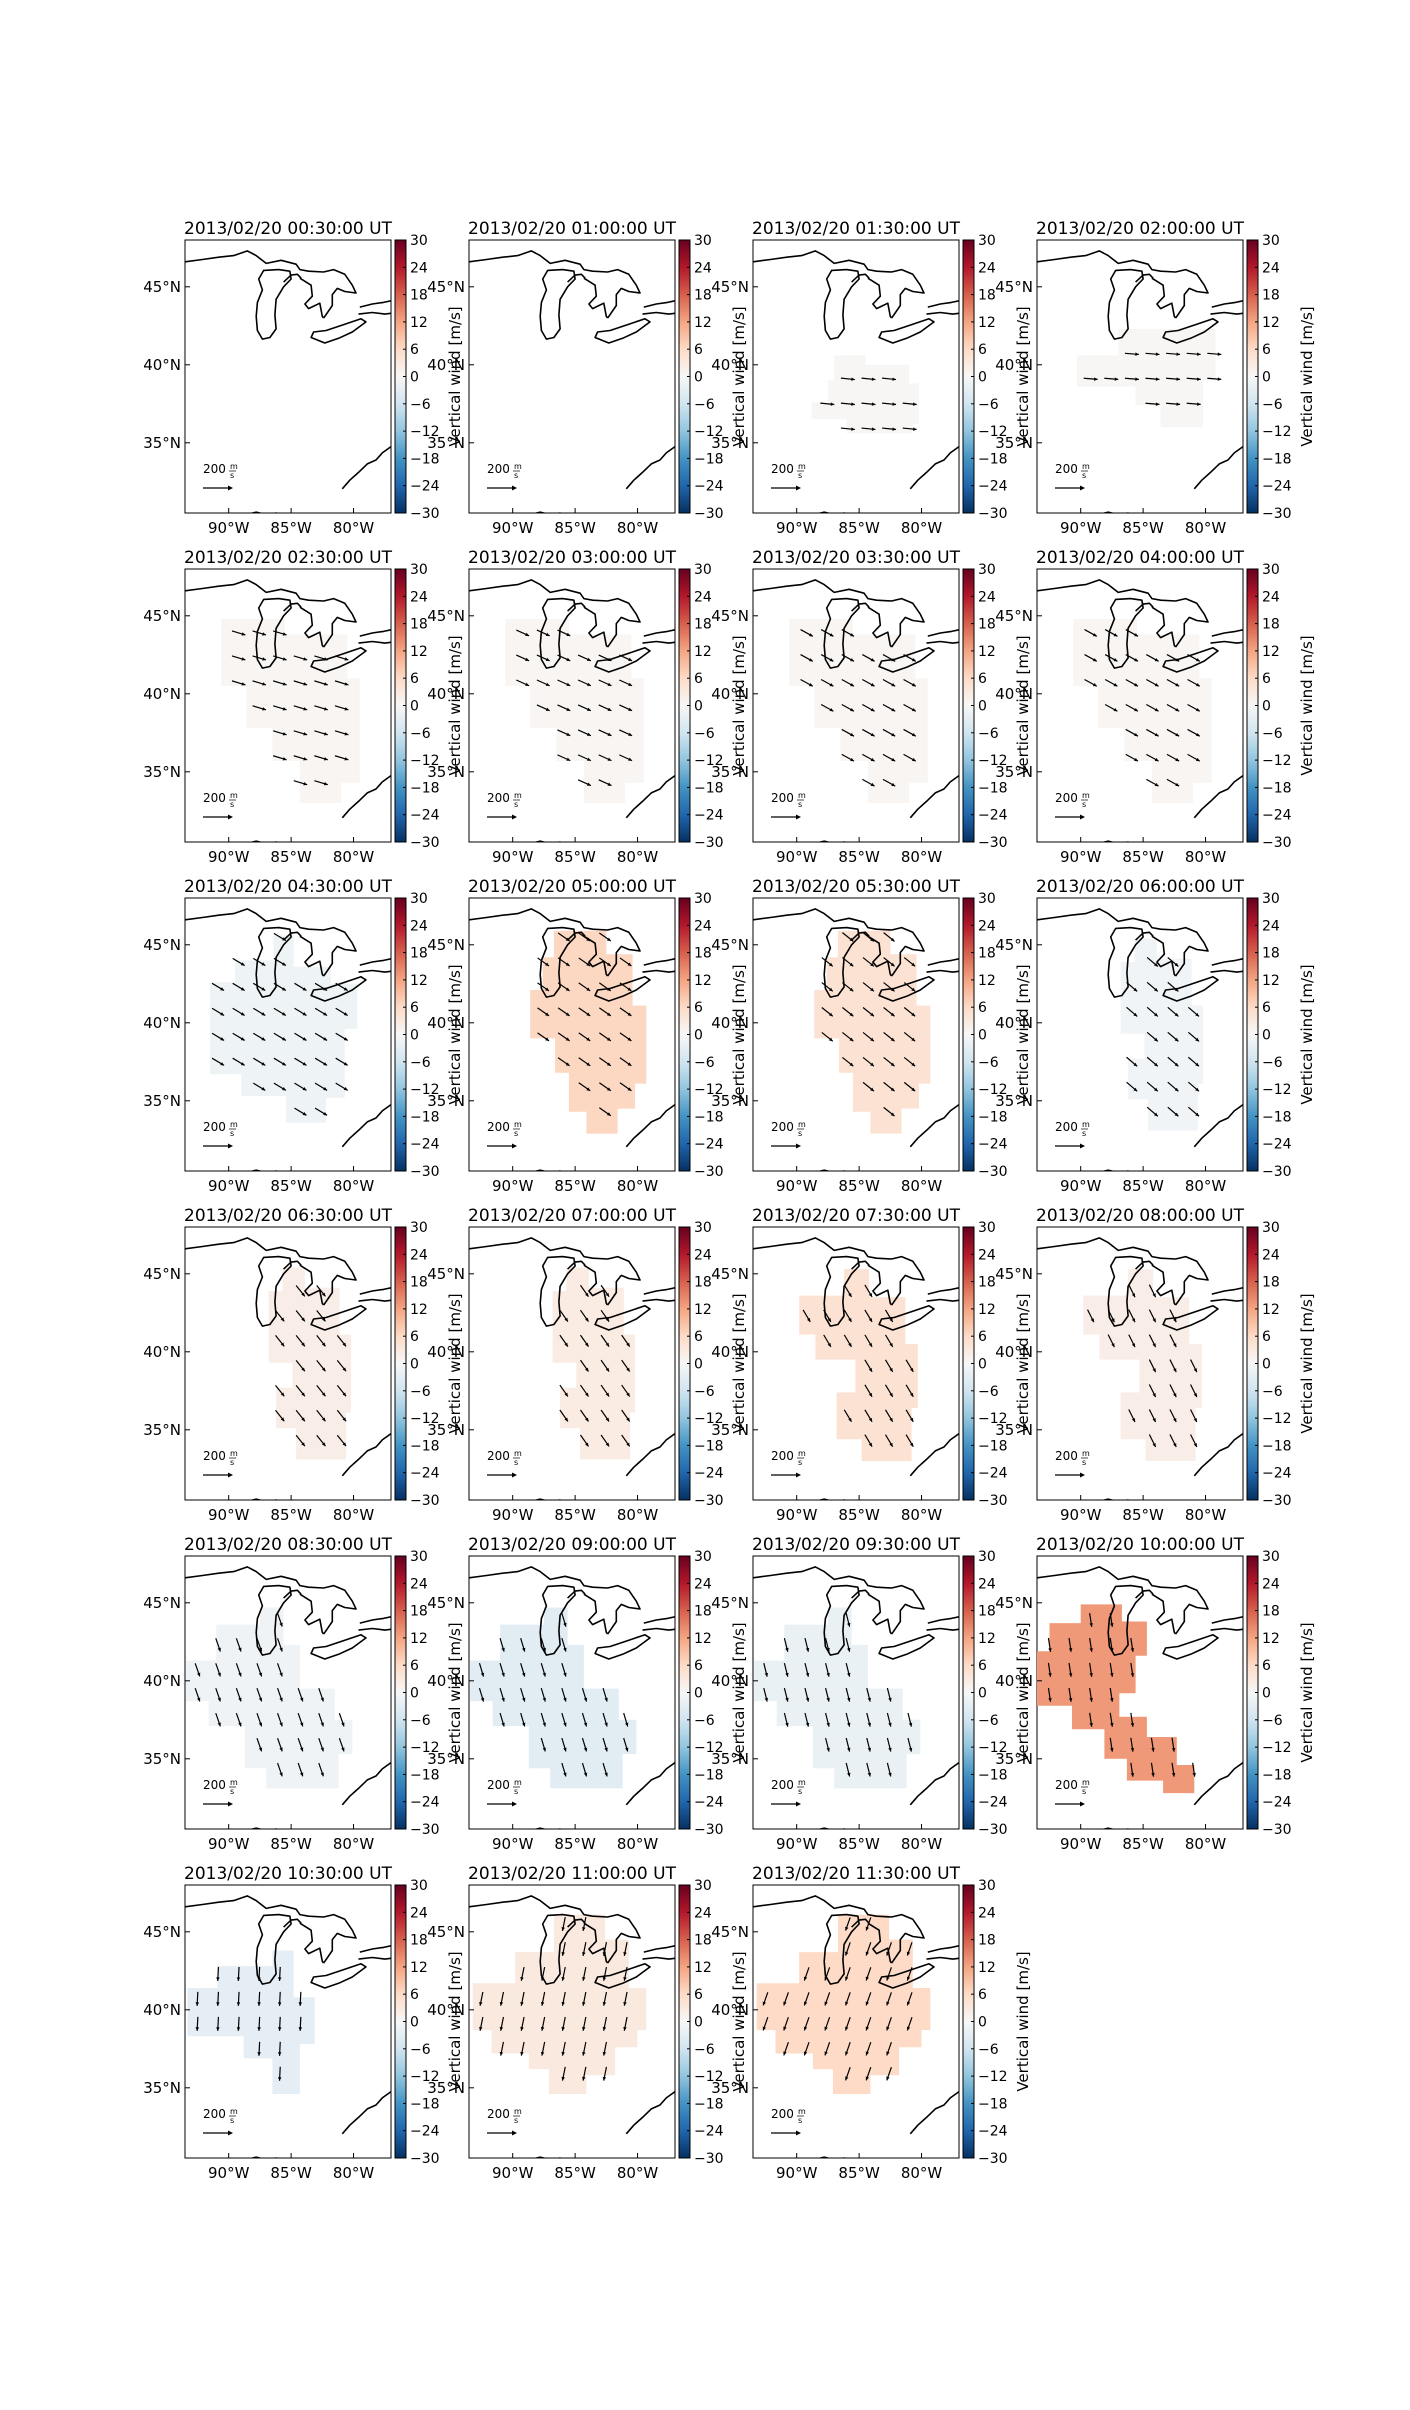  What do you see at coordinates (288, 229) in the screenshot?
I see `panel-title: 2013/02/20 00:30:00 UT` at bounding box center [288, 229].